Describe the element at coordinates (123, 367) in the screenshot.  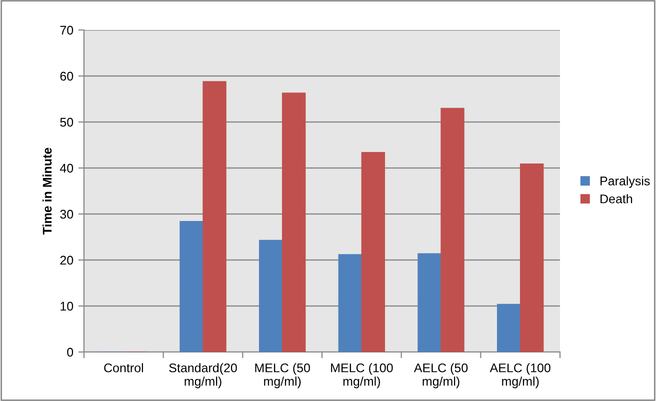
I see `x-tick-label: Control` at that location.